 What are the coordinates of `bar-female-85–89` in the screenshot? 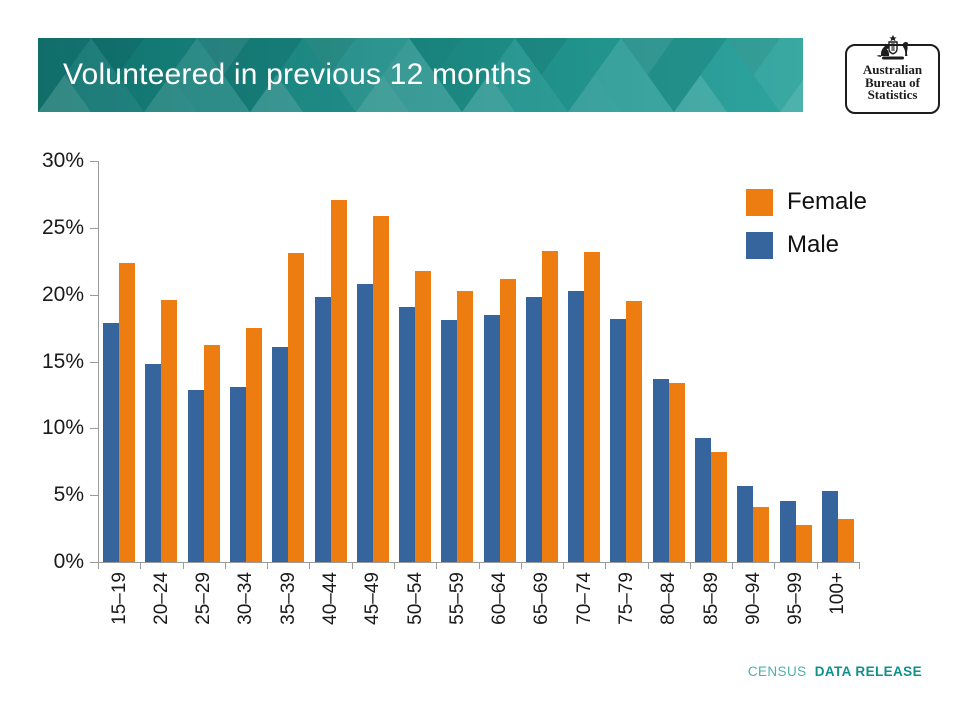 It's located at (719, 507).